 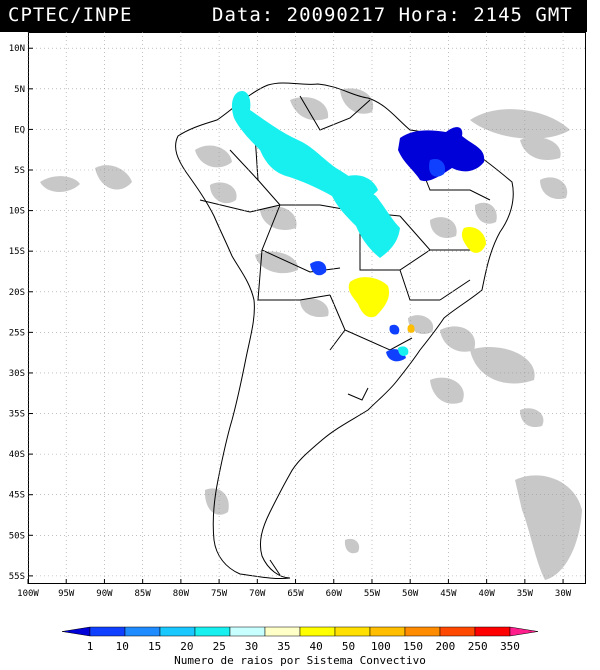 I want to click on longitude-label: 45W, so click(x=448, y=594).